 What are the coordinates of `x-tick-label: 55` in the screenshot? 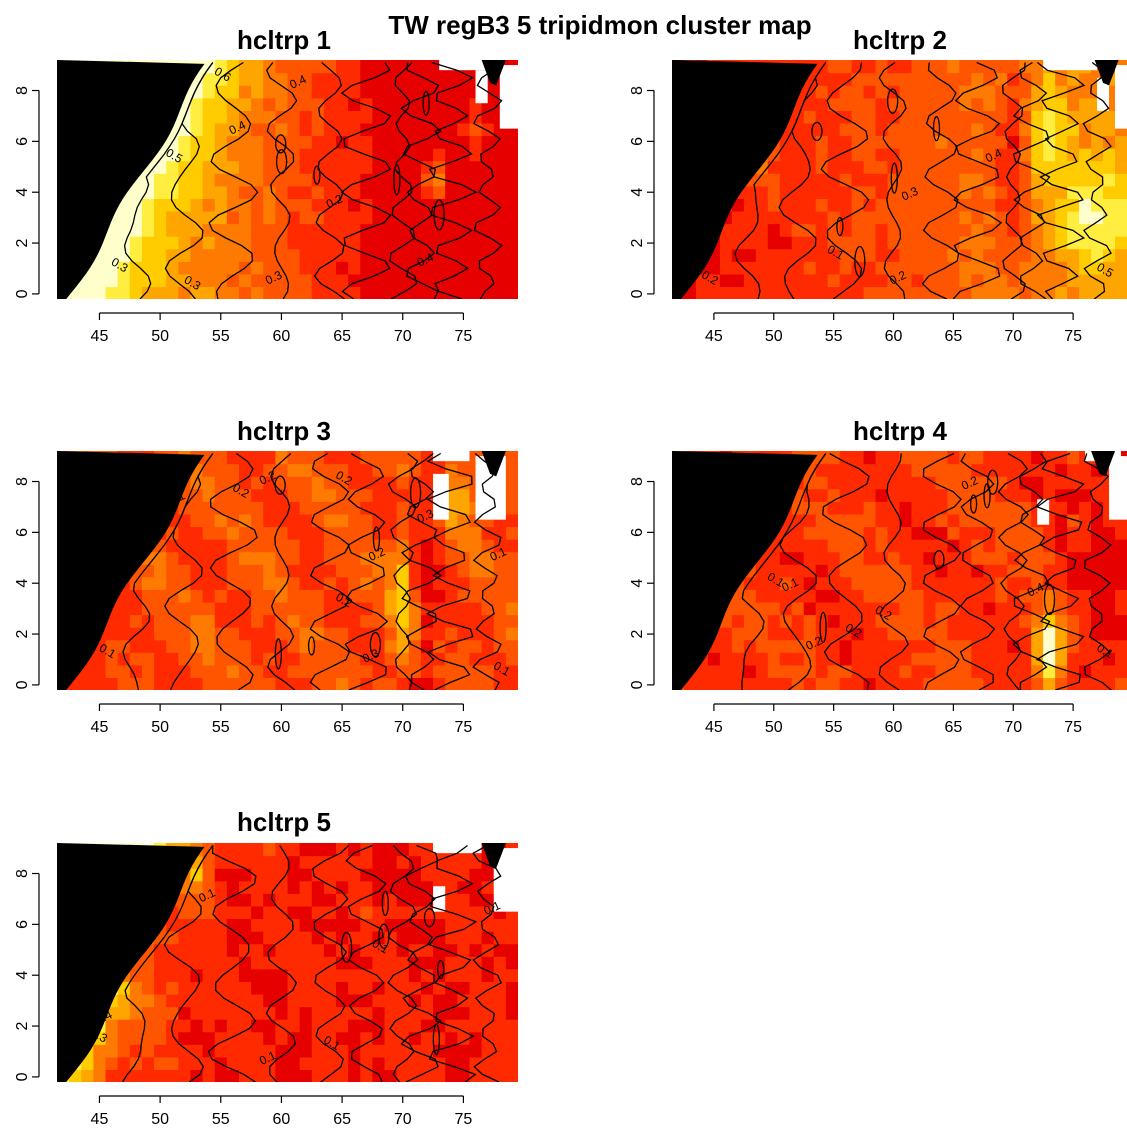 It's located at (834, 727).